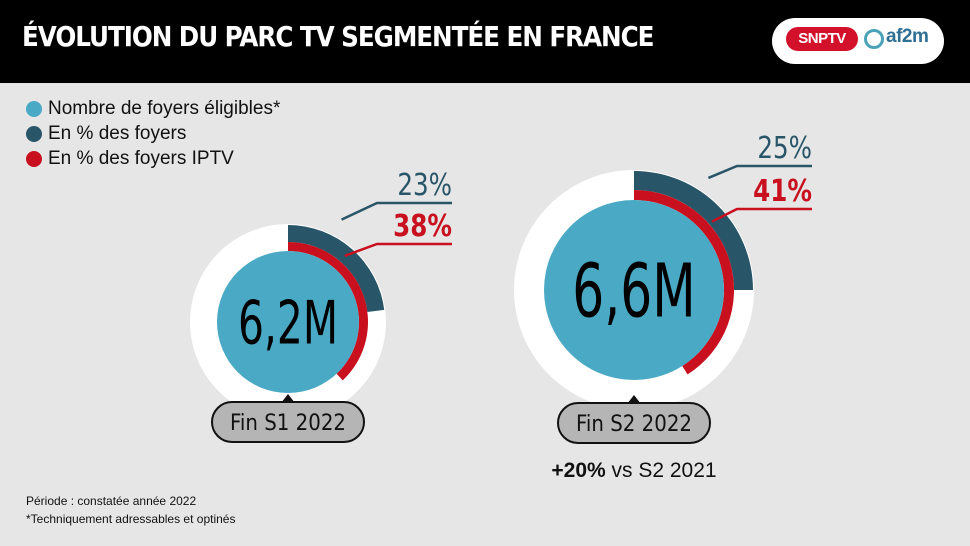 This screenshot has height=546, width=970. I want to click on households-value-label: 6,6M, so click(633, 291).